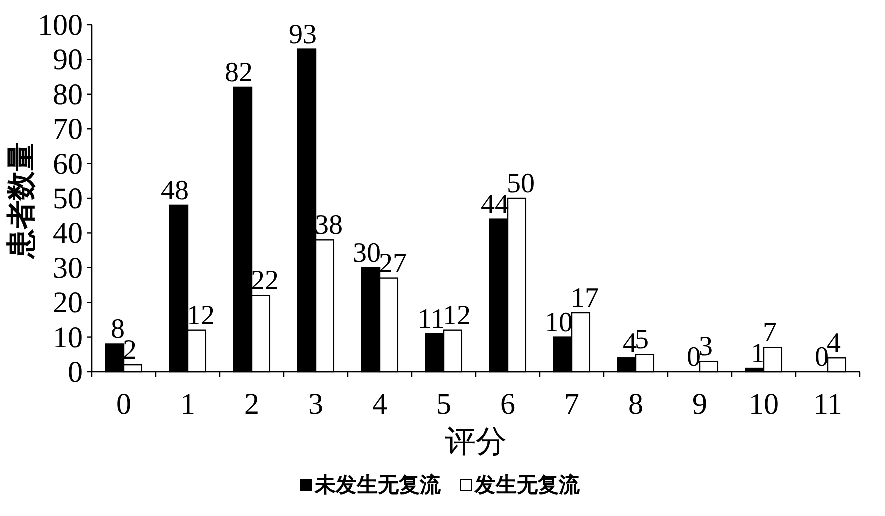 This screenshot has height=516, width=885. Describe the element at coordinates (828, 404) in the screenshot. I see `x-tick-label: 11` at that location.